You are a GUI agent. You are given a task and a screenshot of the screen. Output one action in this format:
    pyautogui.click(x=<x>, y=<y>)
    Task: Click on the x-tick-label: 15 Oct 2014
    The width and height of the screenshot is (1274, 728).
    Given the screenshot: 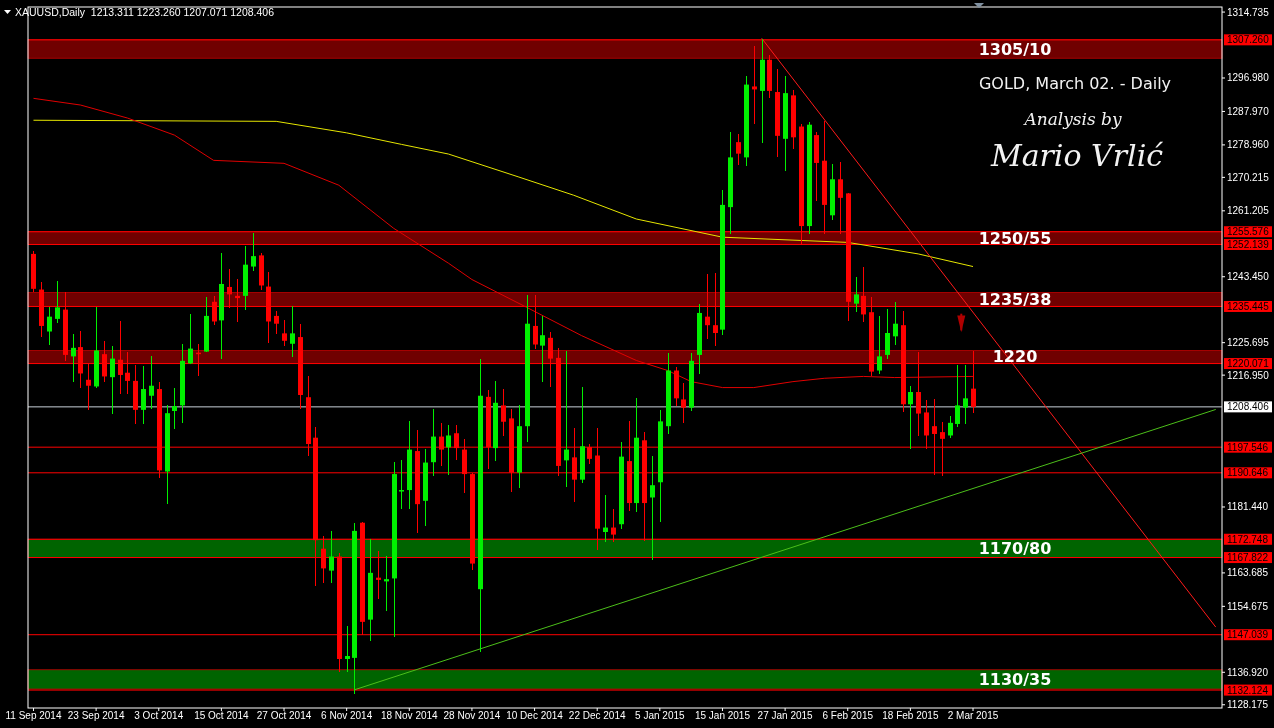 What is the action you would take?
    pyautogui.click(x=222, y=715)
    